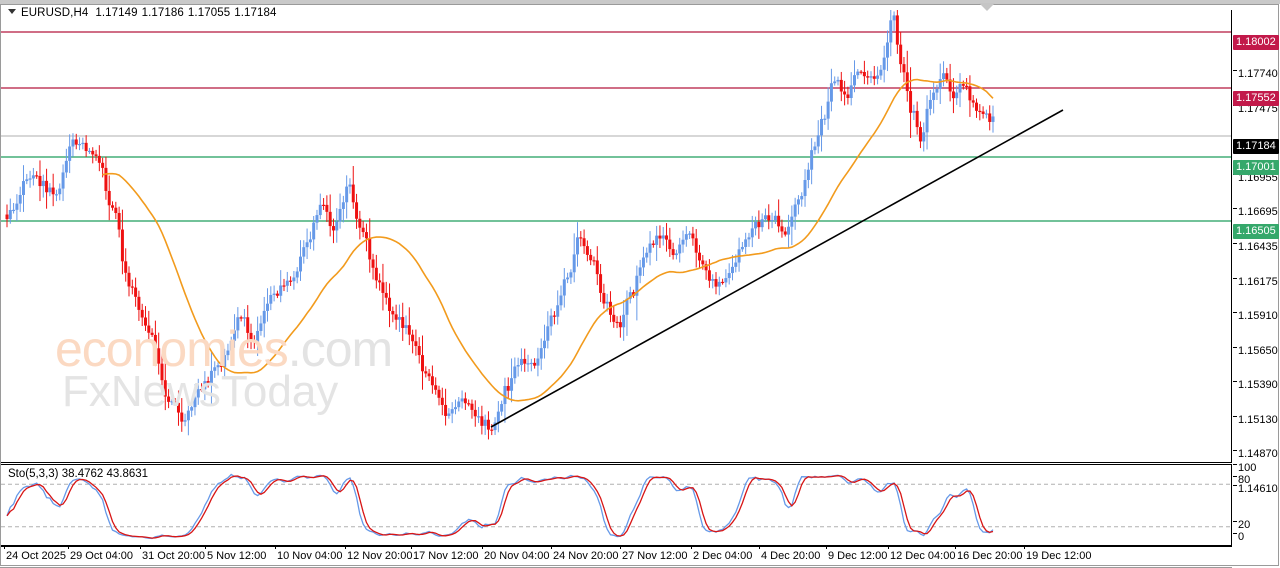 The width and height of the screenshot is (1280, 568). I want to click on time-tick-label: 12 Dec 04:00, so click(923, 556).